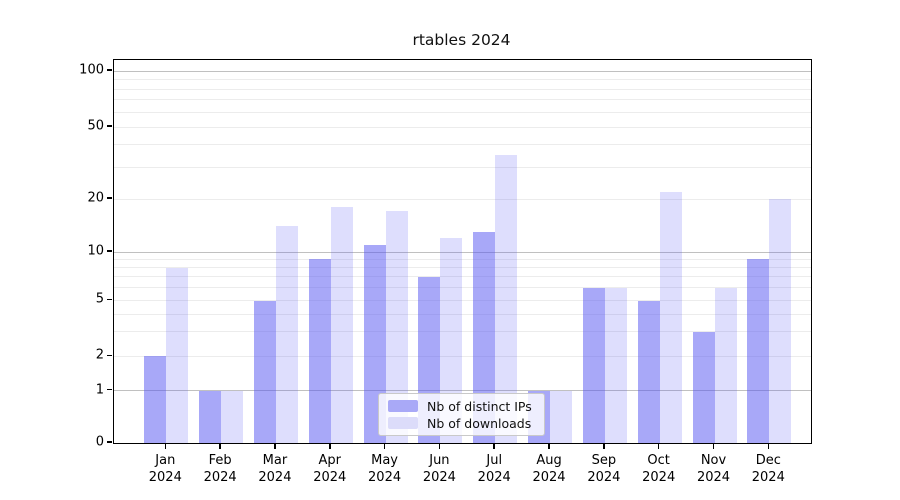 The width and height of the screenshot is (900, 500). I want to click on bar-downloads-apr, so click(341, 325).